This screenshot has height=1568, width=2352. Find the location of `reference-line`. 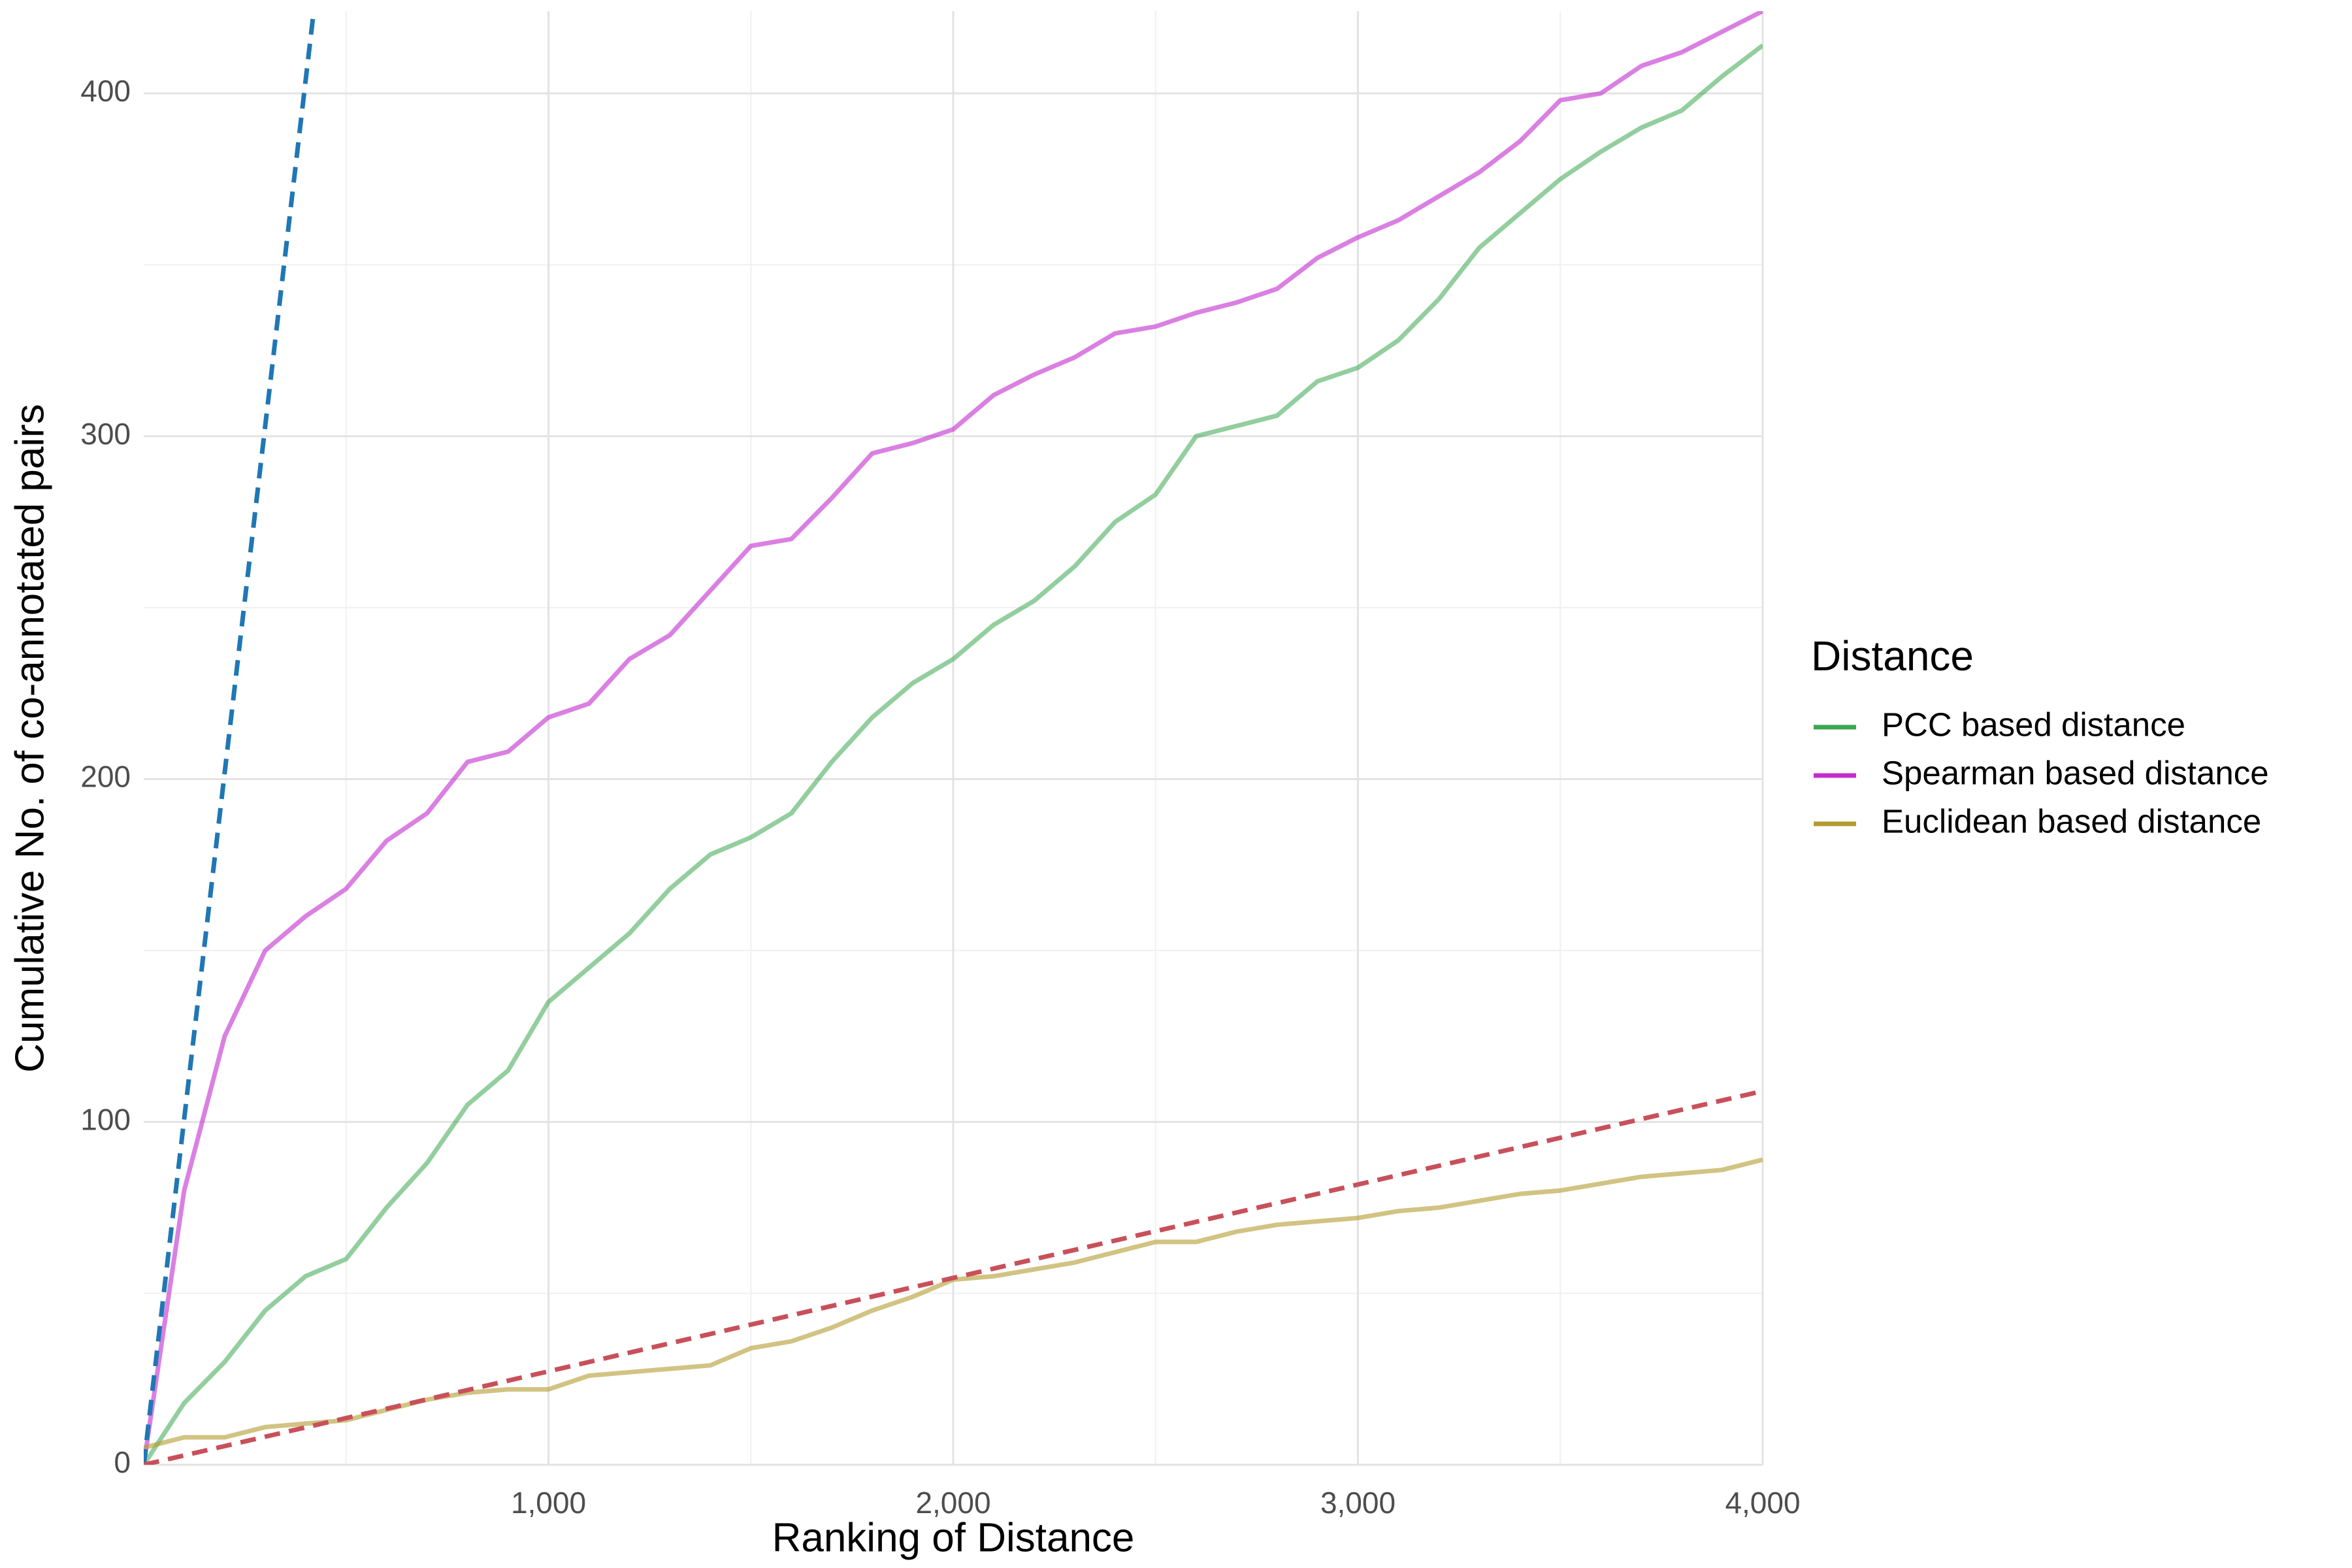

reference-line is located at coordinates (230, 738).